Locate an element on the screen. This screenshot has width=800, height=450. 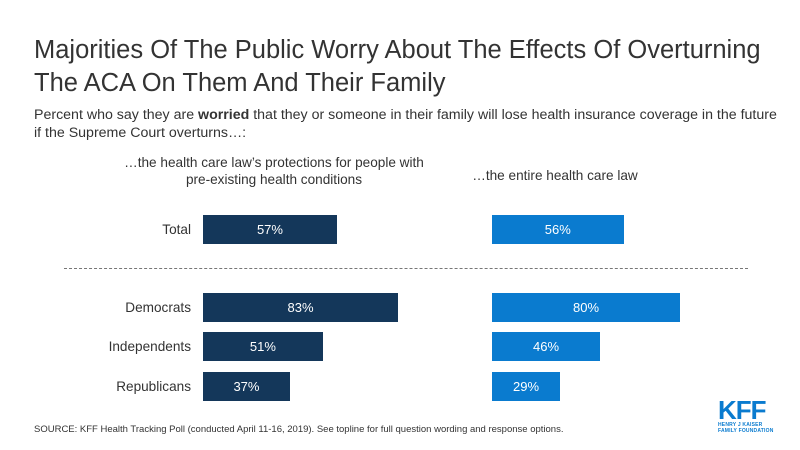
entire-law-bar-republicans: 29% is located at coordinates (526, 386).